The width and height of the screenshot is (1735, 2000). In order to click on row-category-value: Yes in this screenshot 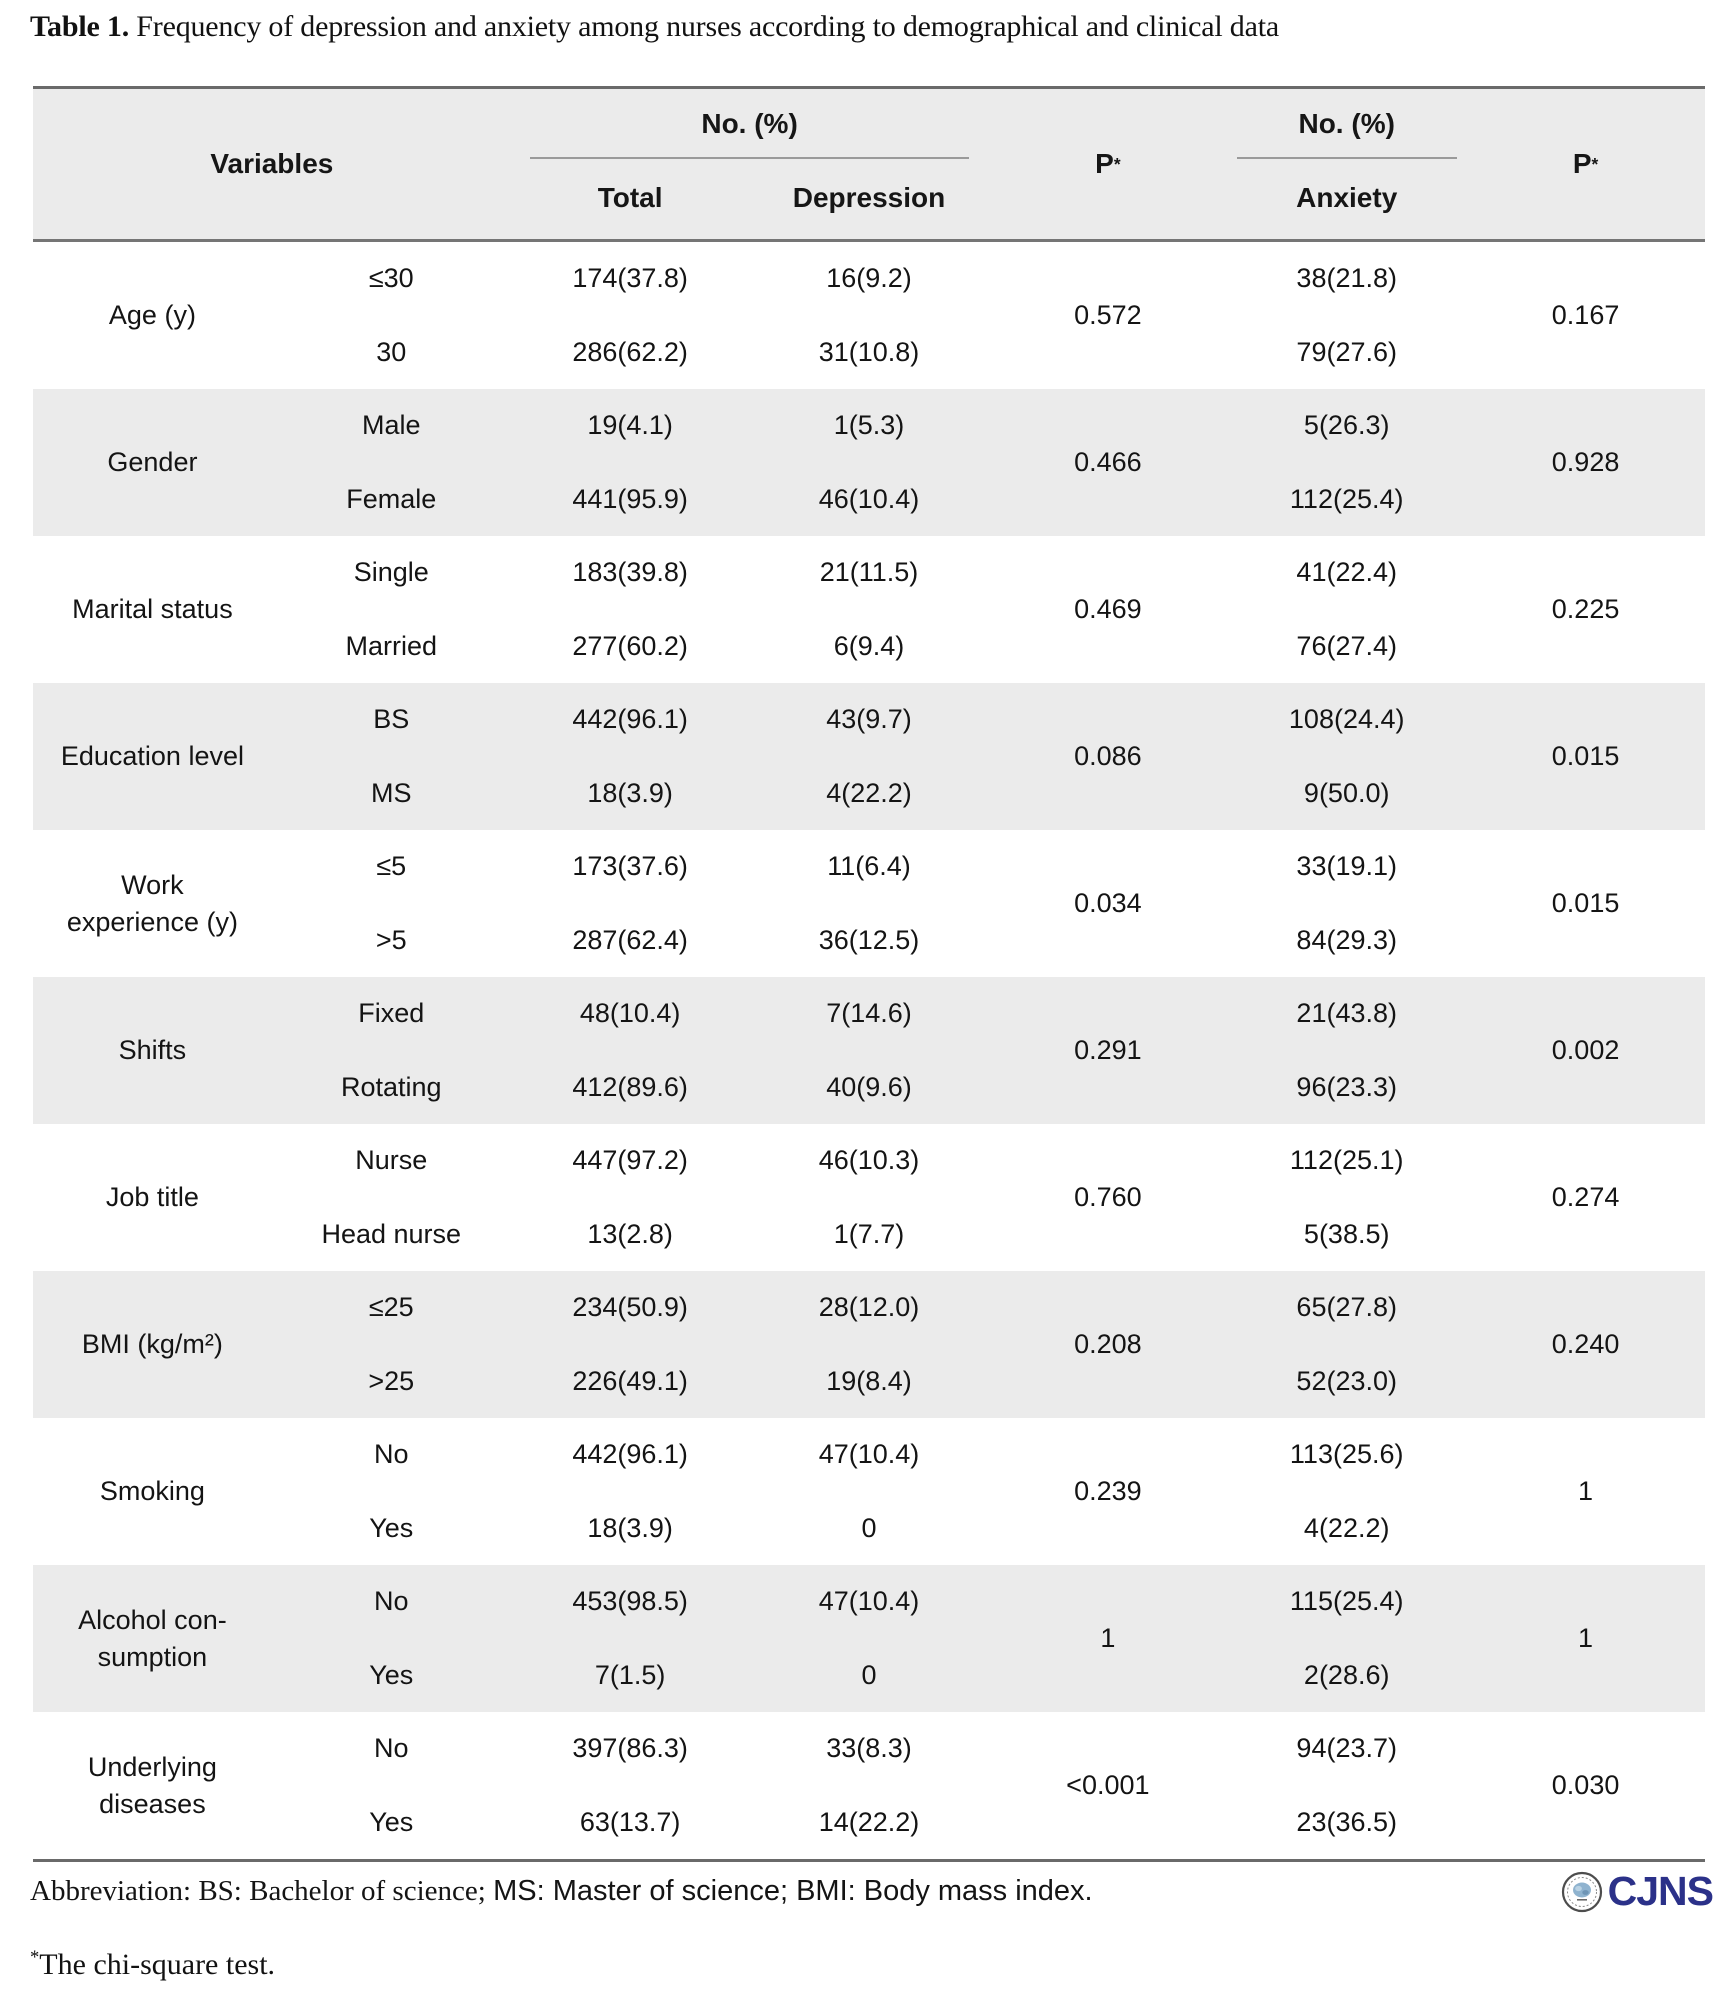, I will do `click(391, 1821)`.